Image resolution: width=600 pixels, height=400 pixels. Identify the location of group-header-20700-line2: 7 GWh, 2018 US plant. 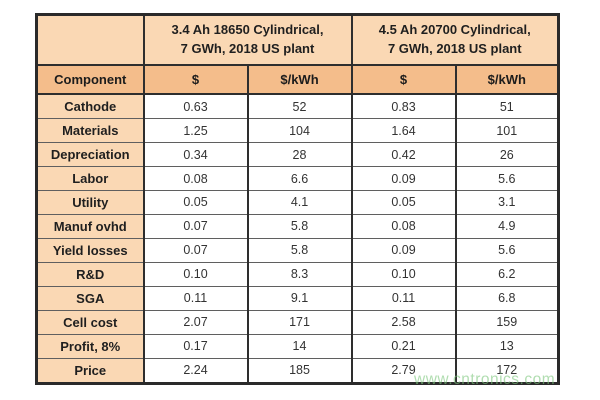
(454, 48).